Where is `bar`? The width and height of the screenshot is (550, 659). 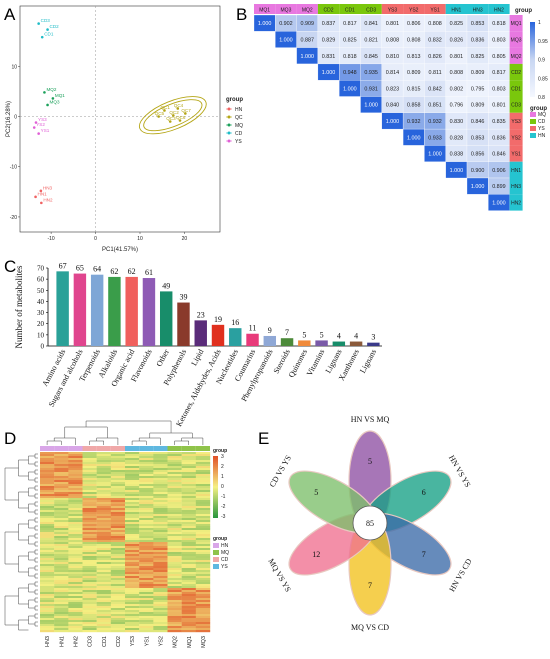 bar is located at coordinates (200, 333).